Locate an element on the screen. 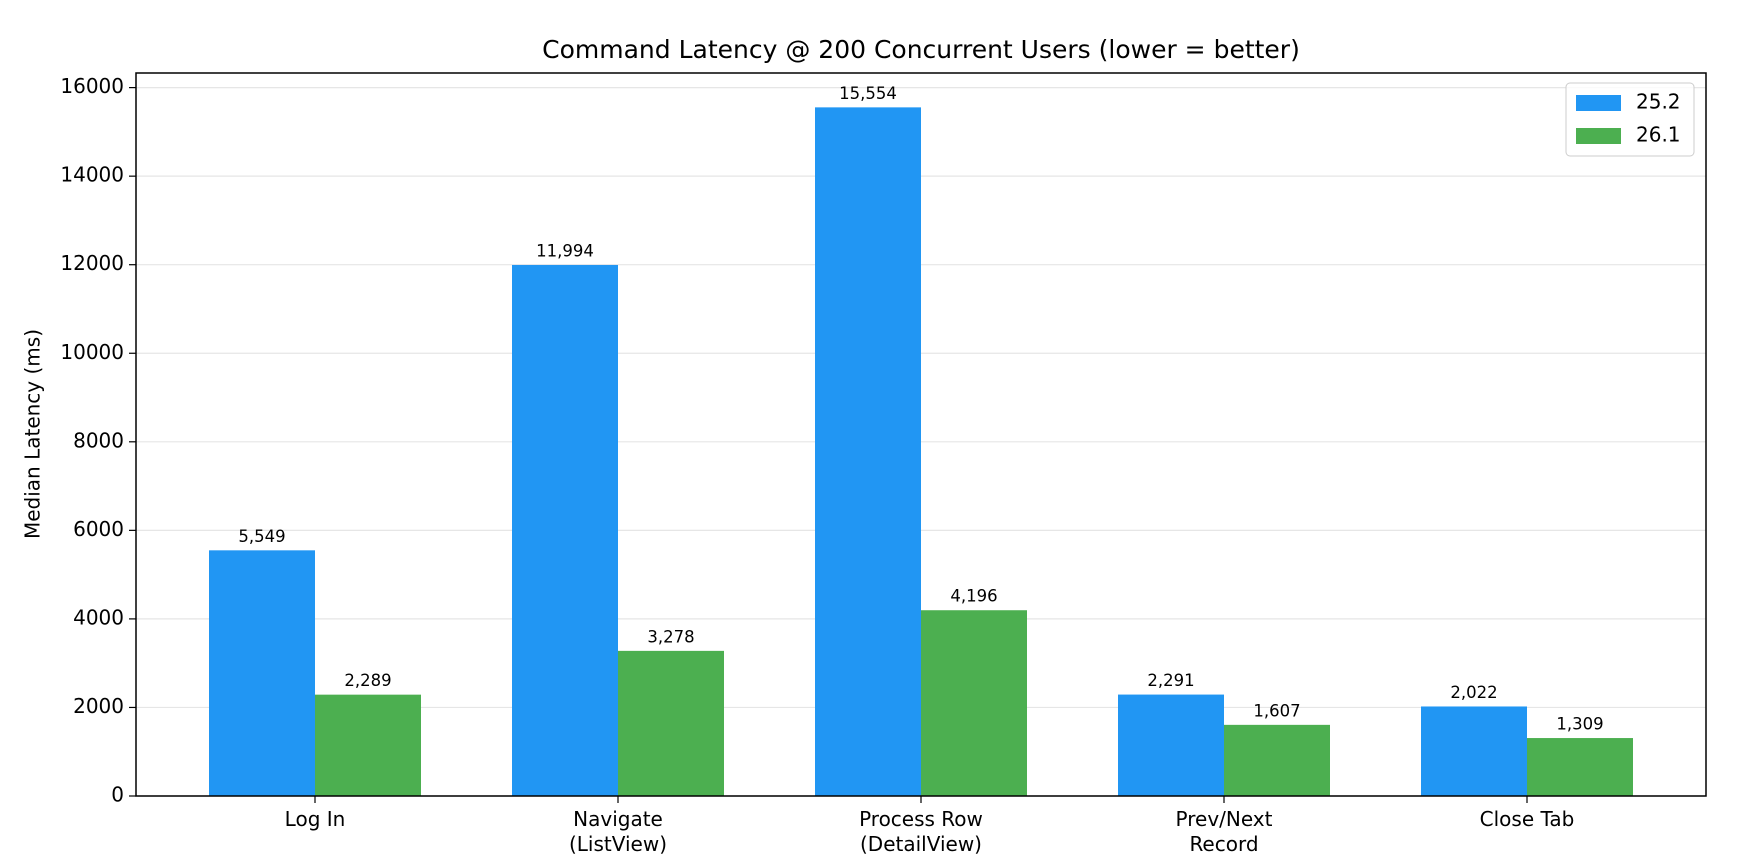 The height and width of the screenshot is (861, 1745). x-tick-label: Close Tab is located at coordinates (1527, 819).